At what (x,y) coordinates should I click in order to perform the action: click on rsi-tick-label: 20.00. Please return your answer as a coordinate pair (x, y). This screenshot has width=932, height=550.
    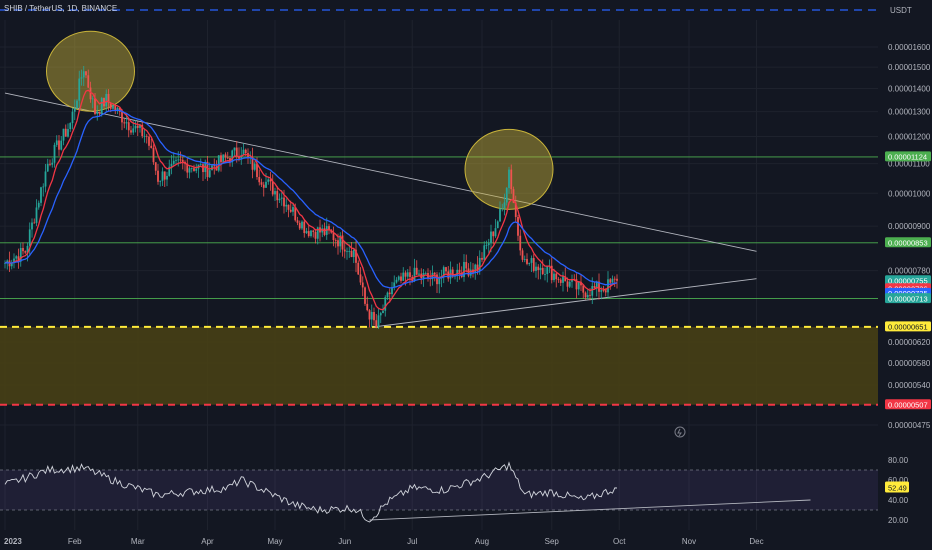
    Looking at the image, I should click on (898, 520).